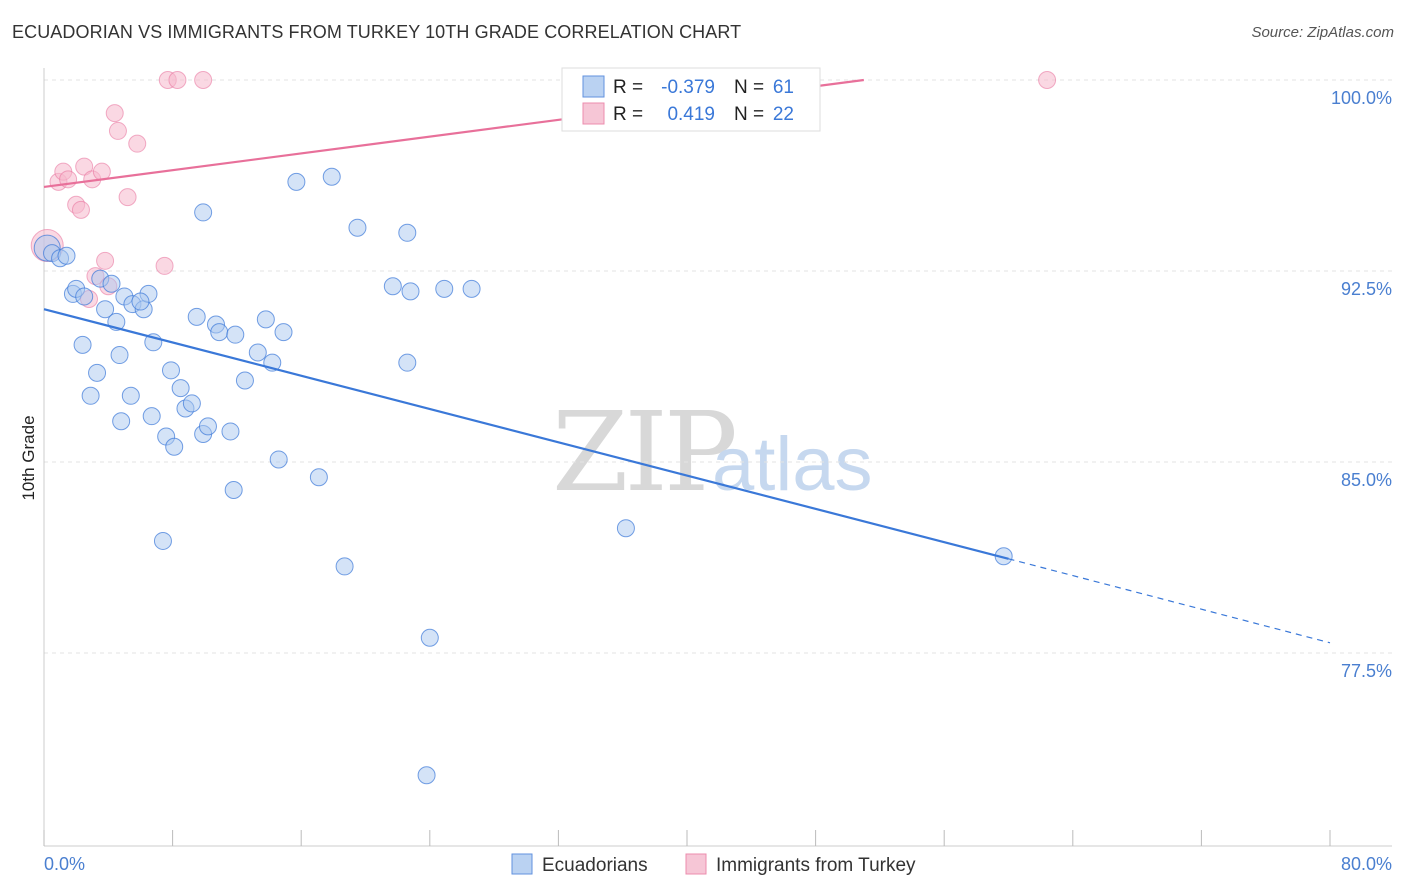  What do you see at coordinates (593, 86) in the screenshot?
I see `stats-swatch-blue` at bounding box center [593, 86].